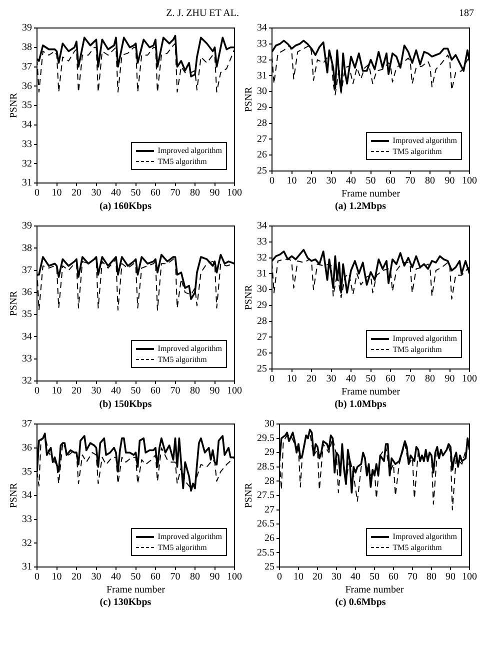 Image resolution: width=486 pixels, height=653 pixels. What do you see at coordinates (125, 603) in the screenshot?
I see `text: (c) 130Kbps` at bounding box center [125, 603].